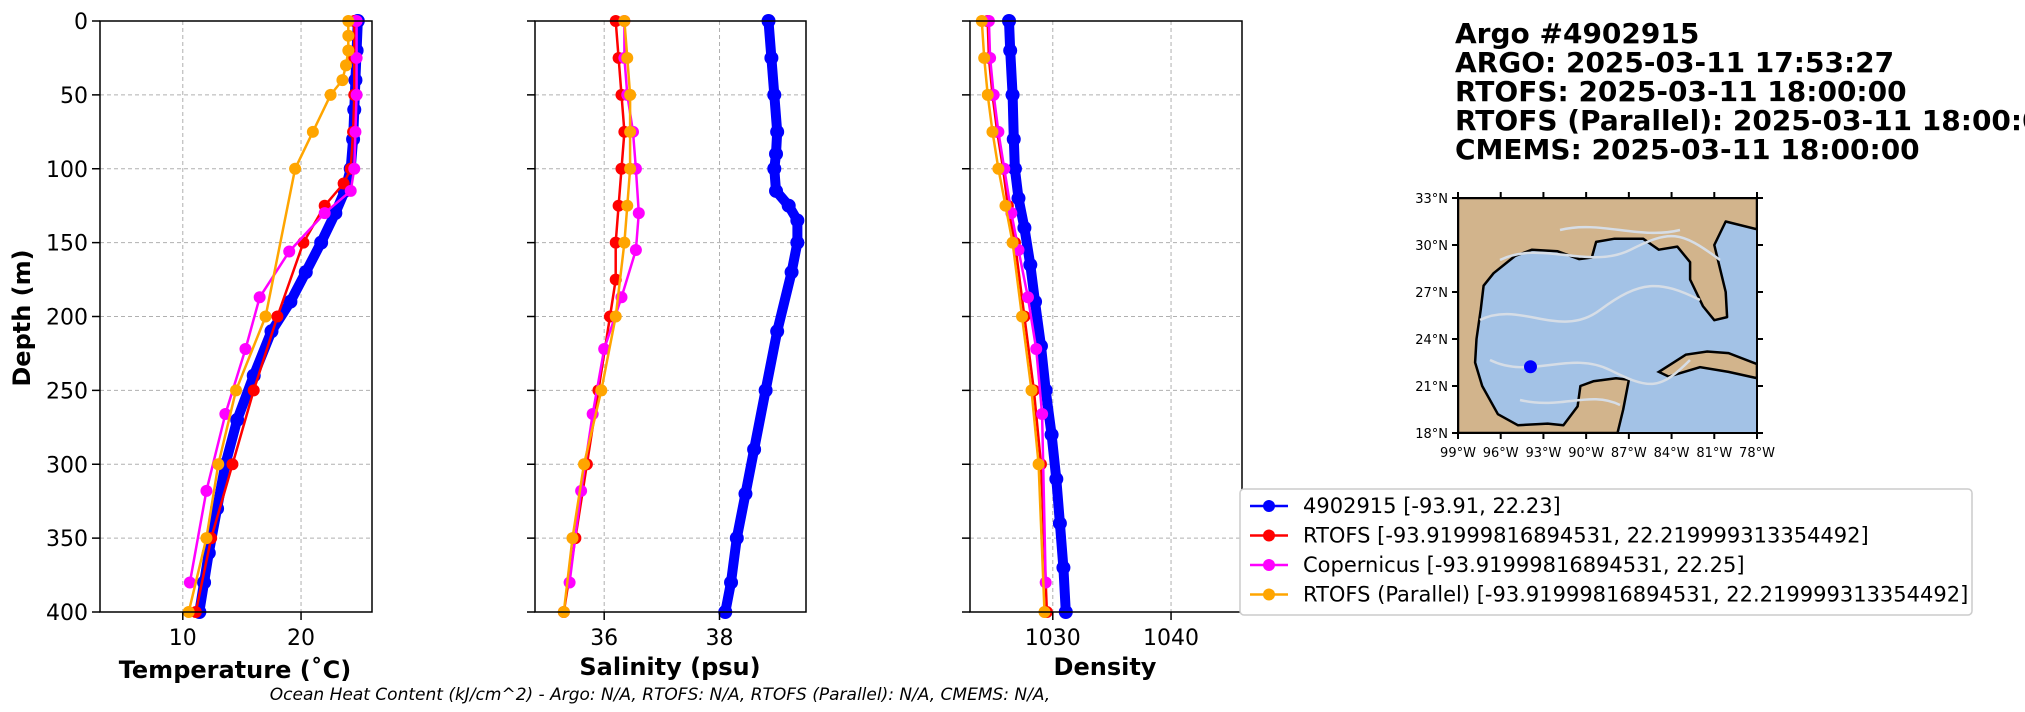 The height and width of the screenshot is (712, 2025). Describe the element at coordinates (1606, 552) in the screenshot. I see `legend-box` at that location.